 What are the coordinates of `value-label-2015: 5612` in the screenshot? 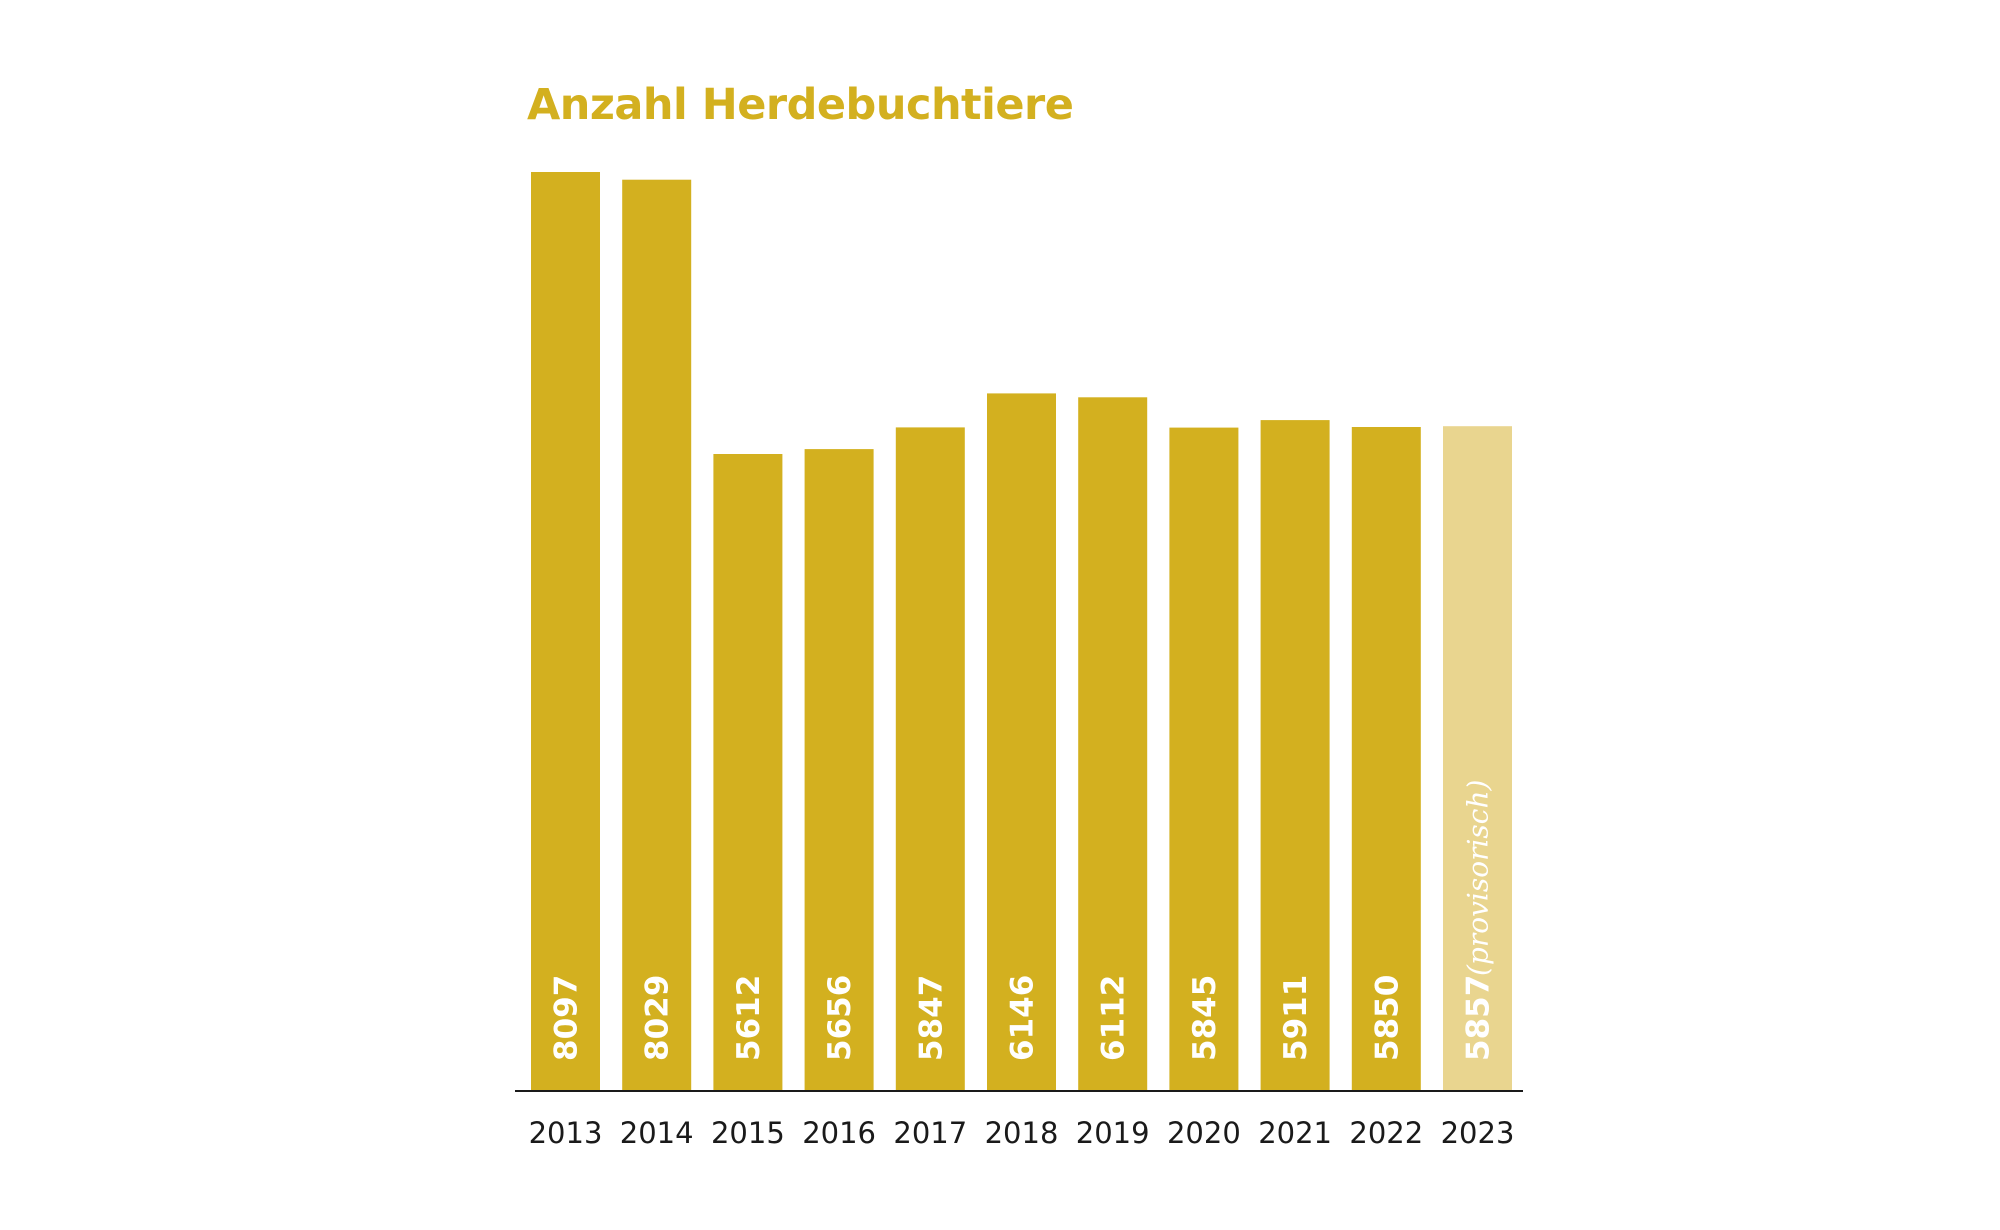 It's located at (749, 1018).